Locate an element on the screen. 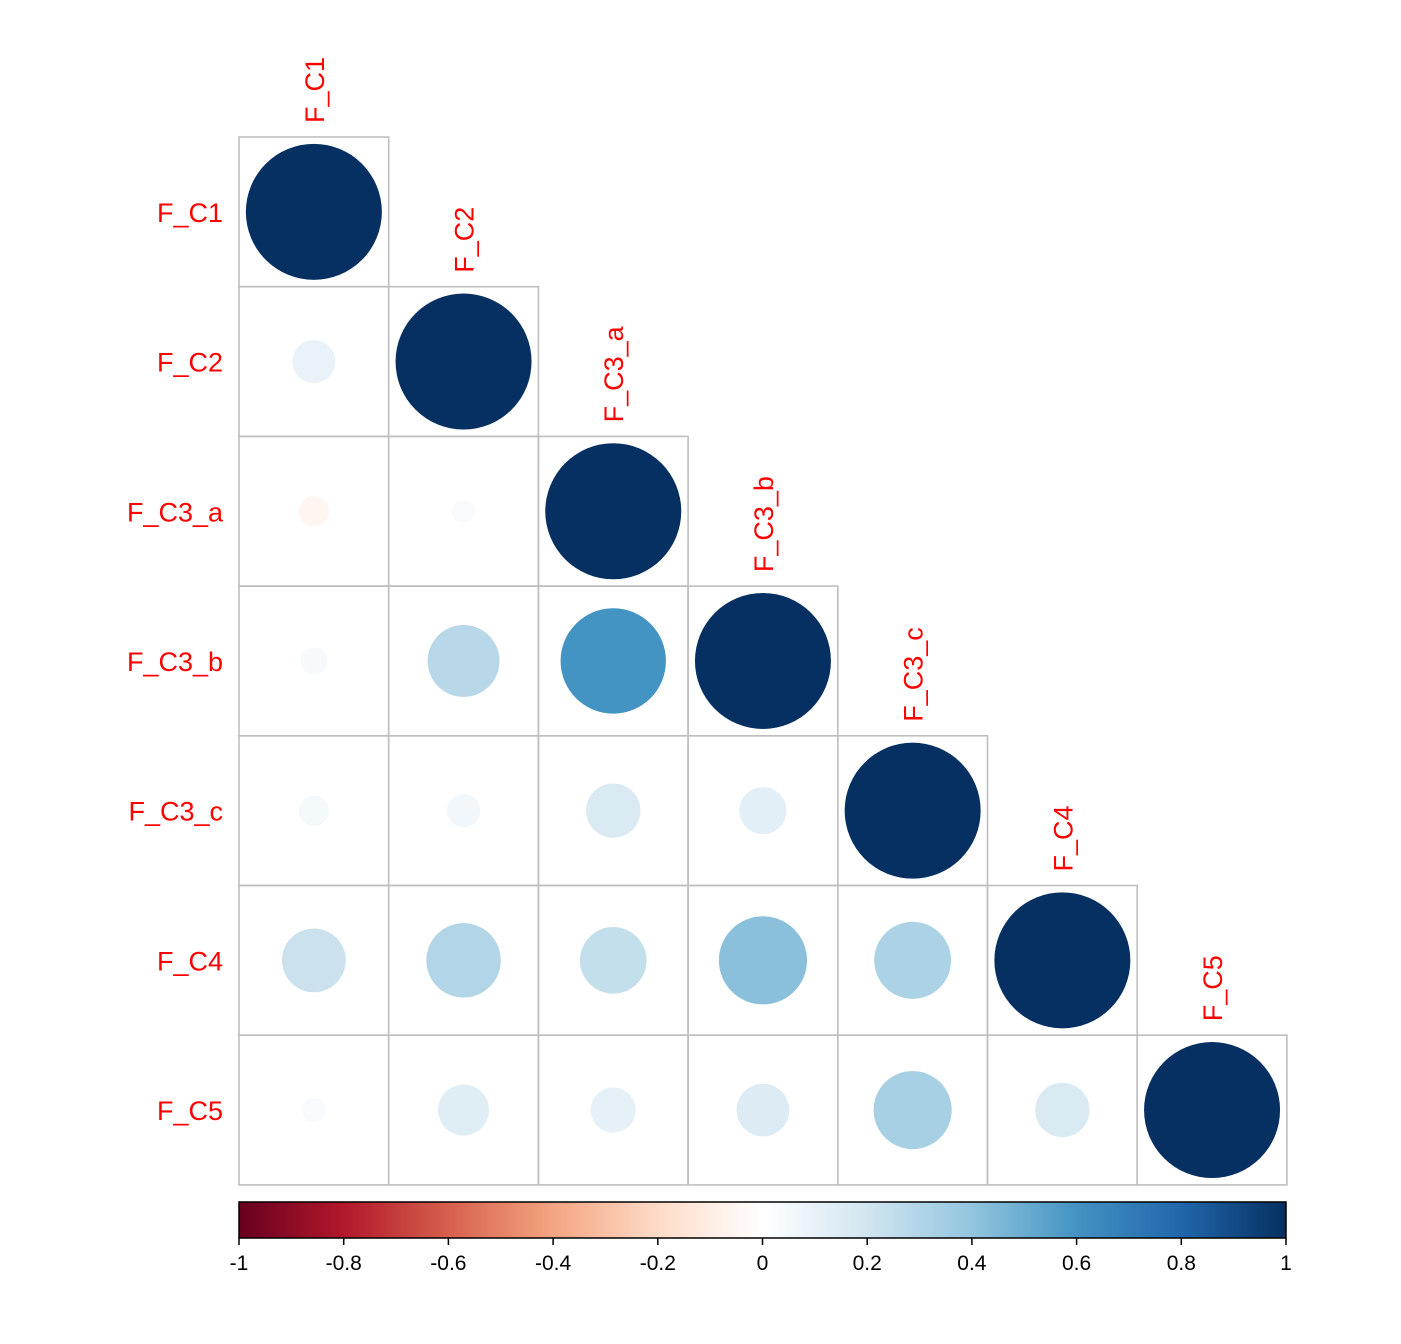 This screenshot has height=1344, width=1401. corr-circle-F_C1-F_C1 is located at coordinates (313, 211).